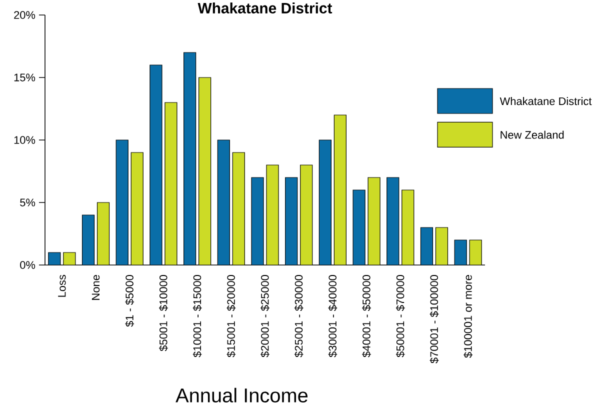 The width and height of the screenshot is (609, 408). I want to click on y-tick-label: 5%, so click(28, 202).